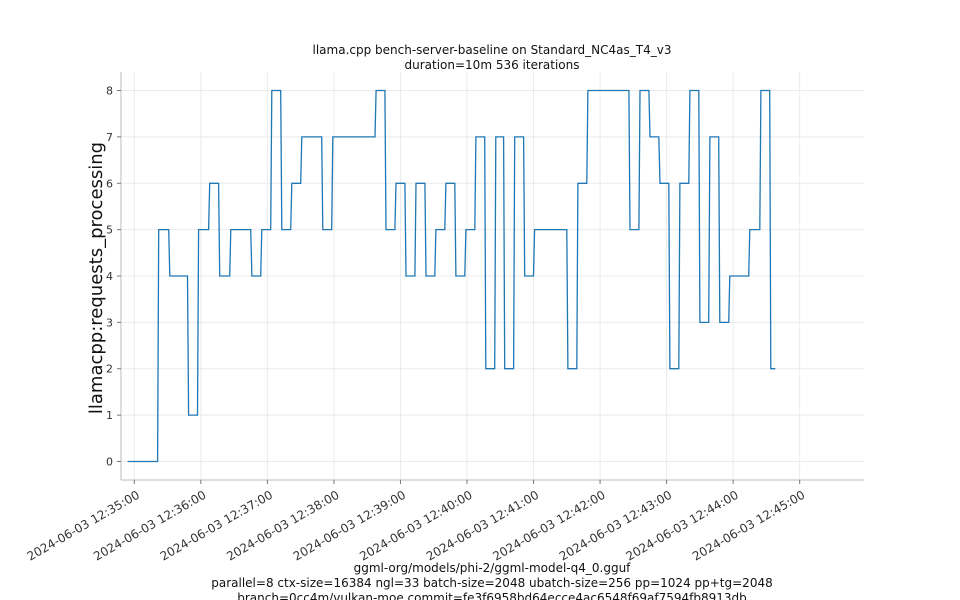 This screenshot has width=960, height=600. I want to click on x-tick-label: 2024-06-03 12:39:00, so click(349, 526).